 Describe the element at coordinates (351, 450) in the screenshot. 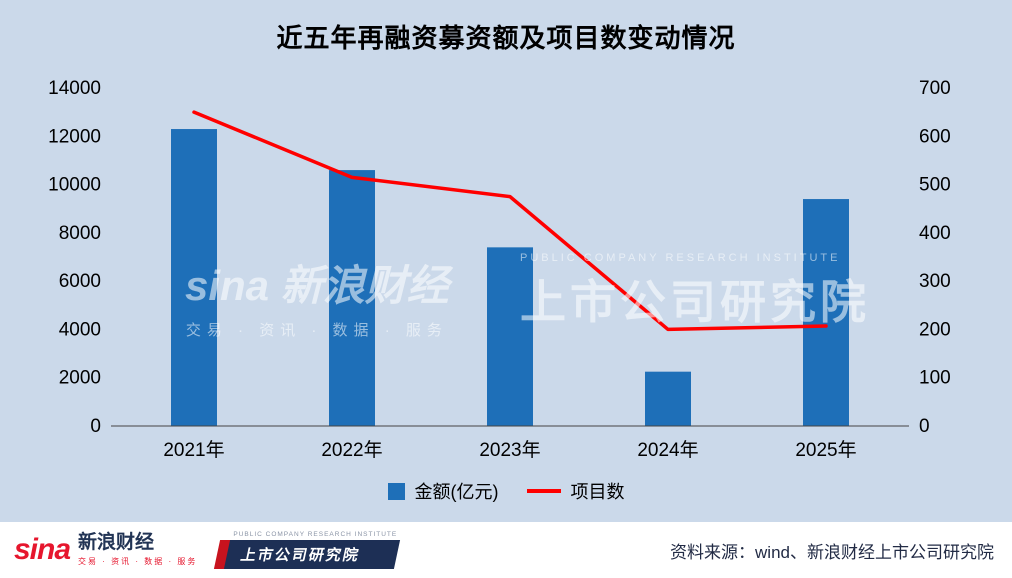

I see `x-axis-tick: 2022年` at that location.